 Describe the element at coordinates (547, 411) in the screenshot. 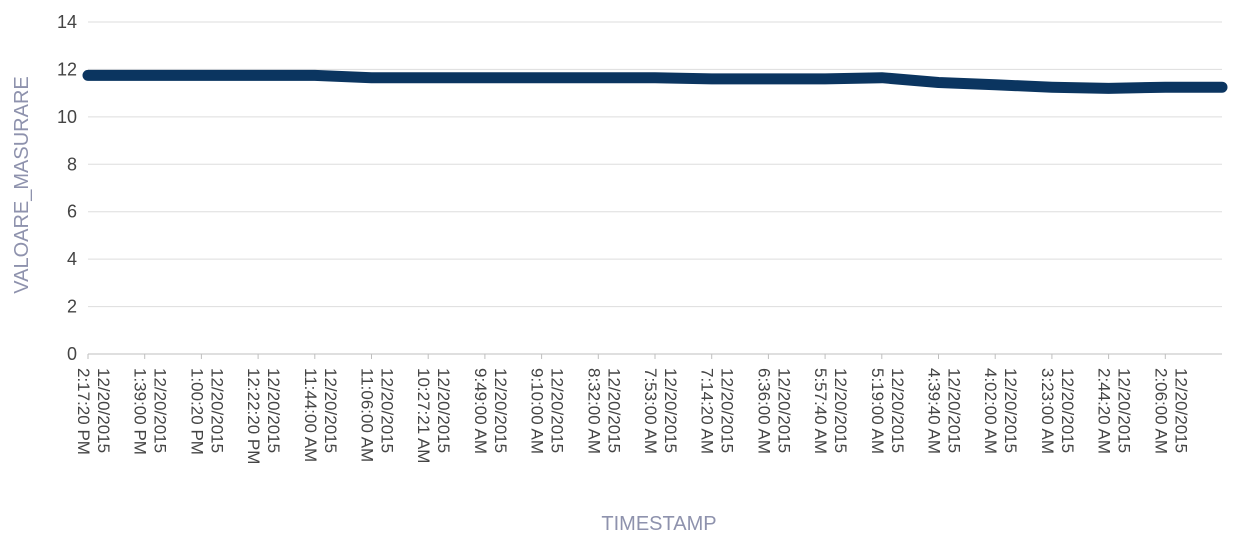

I see `x-tick-label: 12/20/20159:10:00 AM` at that location.